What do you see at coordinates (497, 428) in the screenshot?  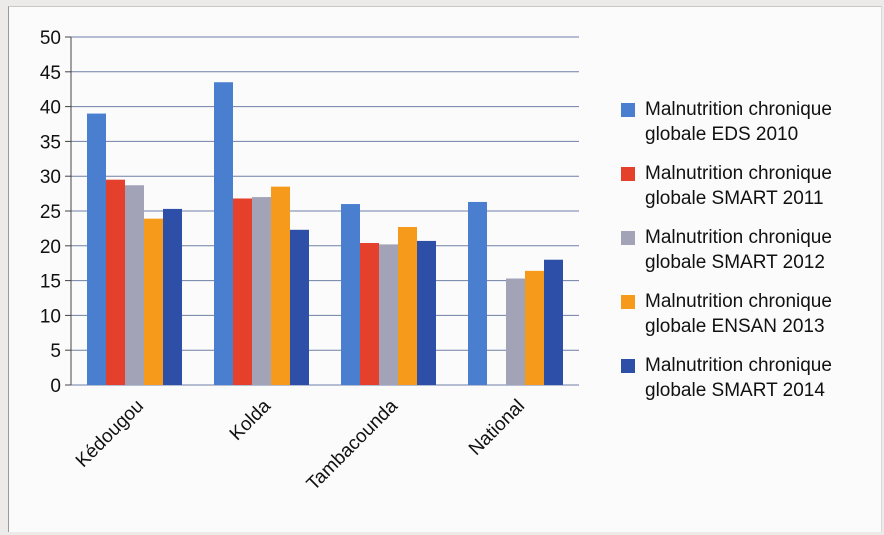 I see `x-category-label: National` at bounding box center [497, 428].